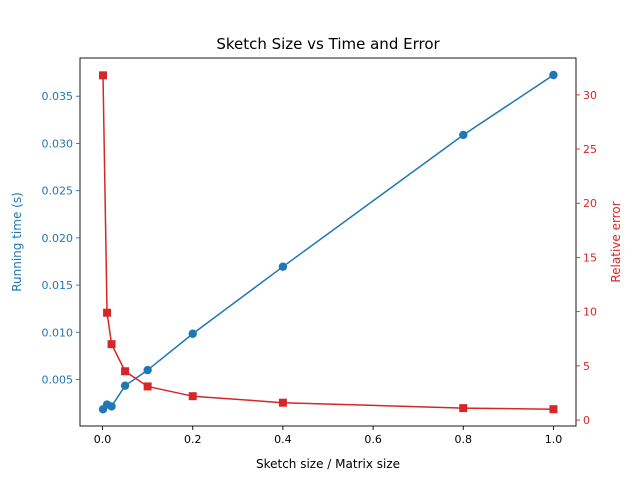  What do you see at coordinates (58, 238) in the screenshot?
I see `left-tick-label: 0.020` at bounding box center [58, 238].